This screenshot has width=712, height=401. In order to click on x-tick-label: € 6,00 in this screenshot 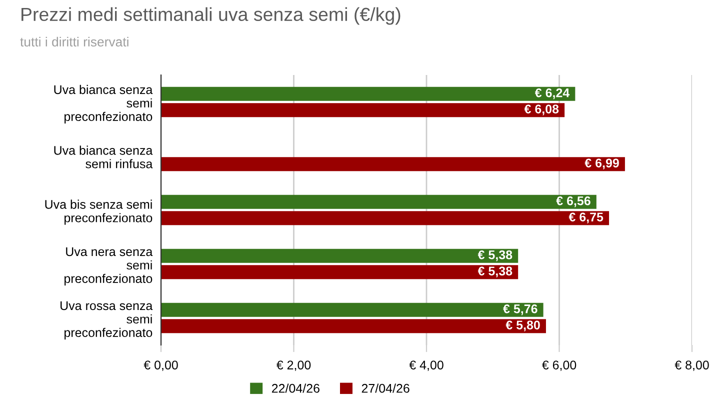, I will do `click(559, 365)`.